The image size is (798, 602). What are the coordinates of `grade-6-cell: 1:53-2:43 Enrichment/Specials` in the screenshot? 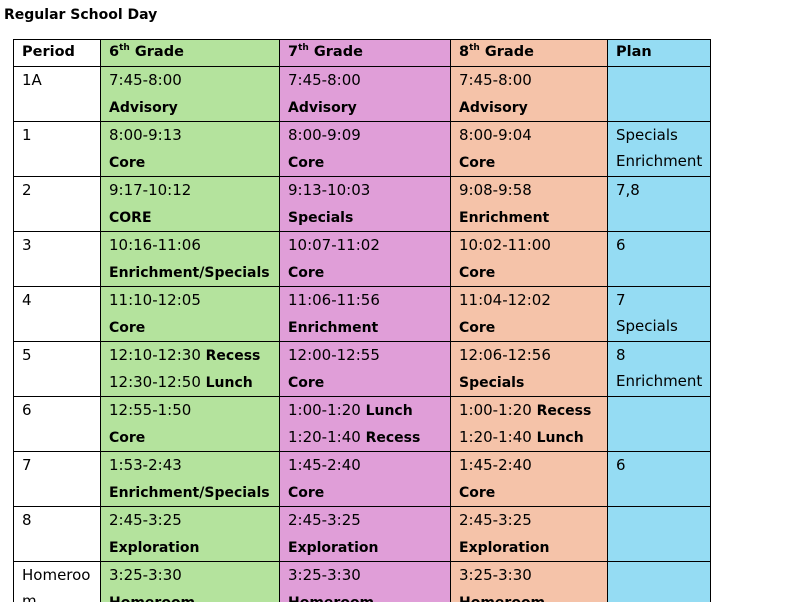 It's located at (190, 479).